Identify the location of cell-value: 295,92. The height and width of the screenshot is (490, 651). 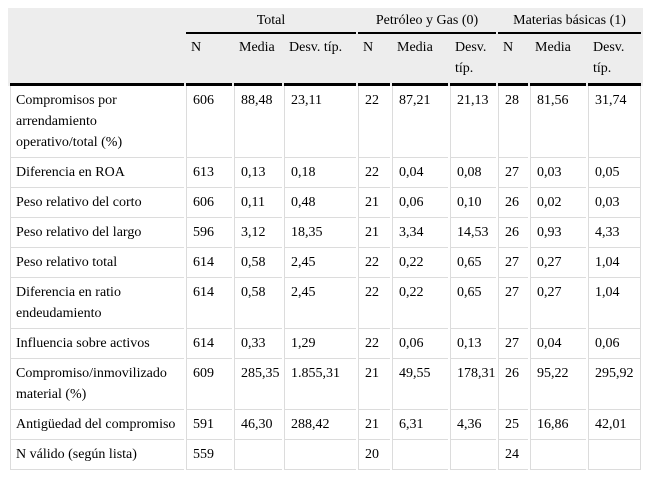
(615, 384).